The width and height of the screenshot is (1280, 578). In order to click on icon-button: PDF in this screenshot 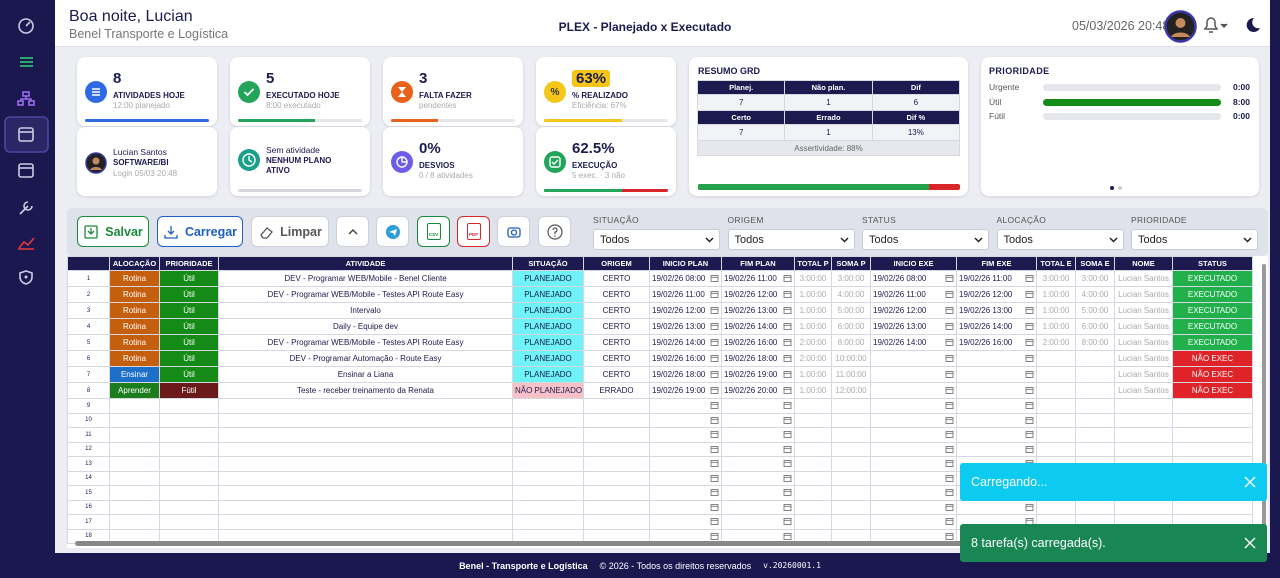, I will do `click(473, 231)`.